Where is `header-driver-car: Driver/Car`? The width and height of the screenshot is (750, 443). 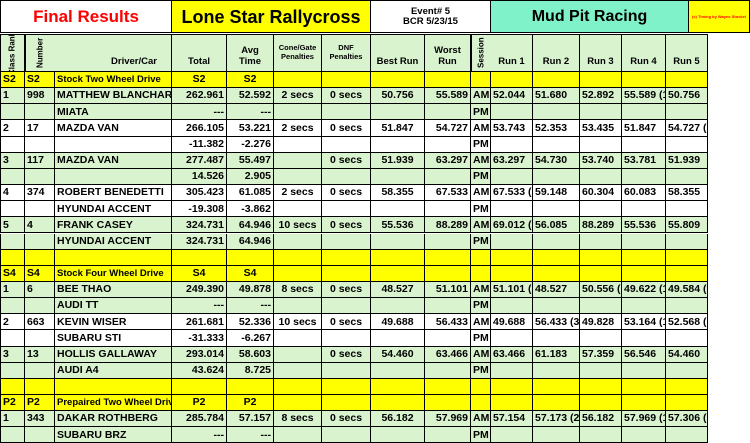 header-driver-car: Driver/Car is located at coordinates (113, 53).